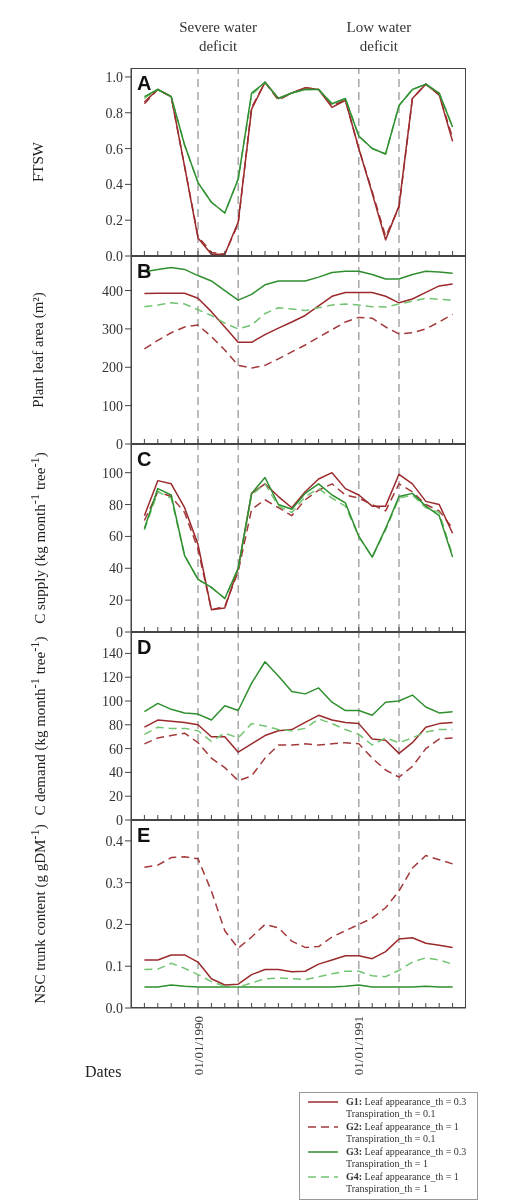  What do you see at coordinates (114, 149) in the screenshot?
I see `y-tick-label: 0.6` at bounding box center [114, 149].